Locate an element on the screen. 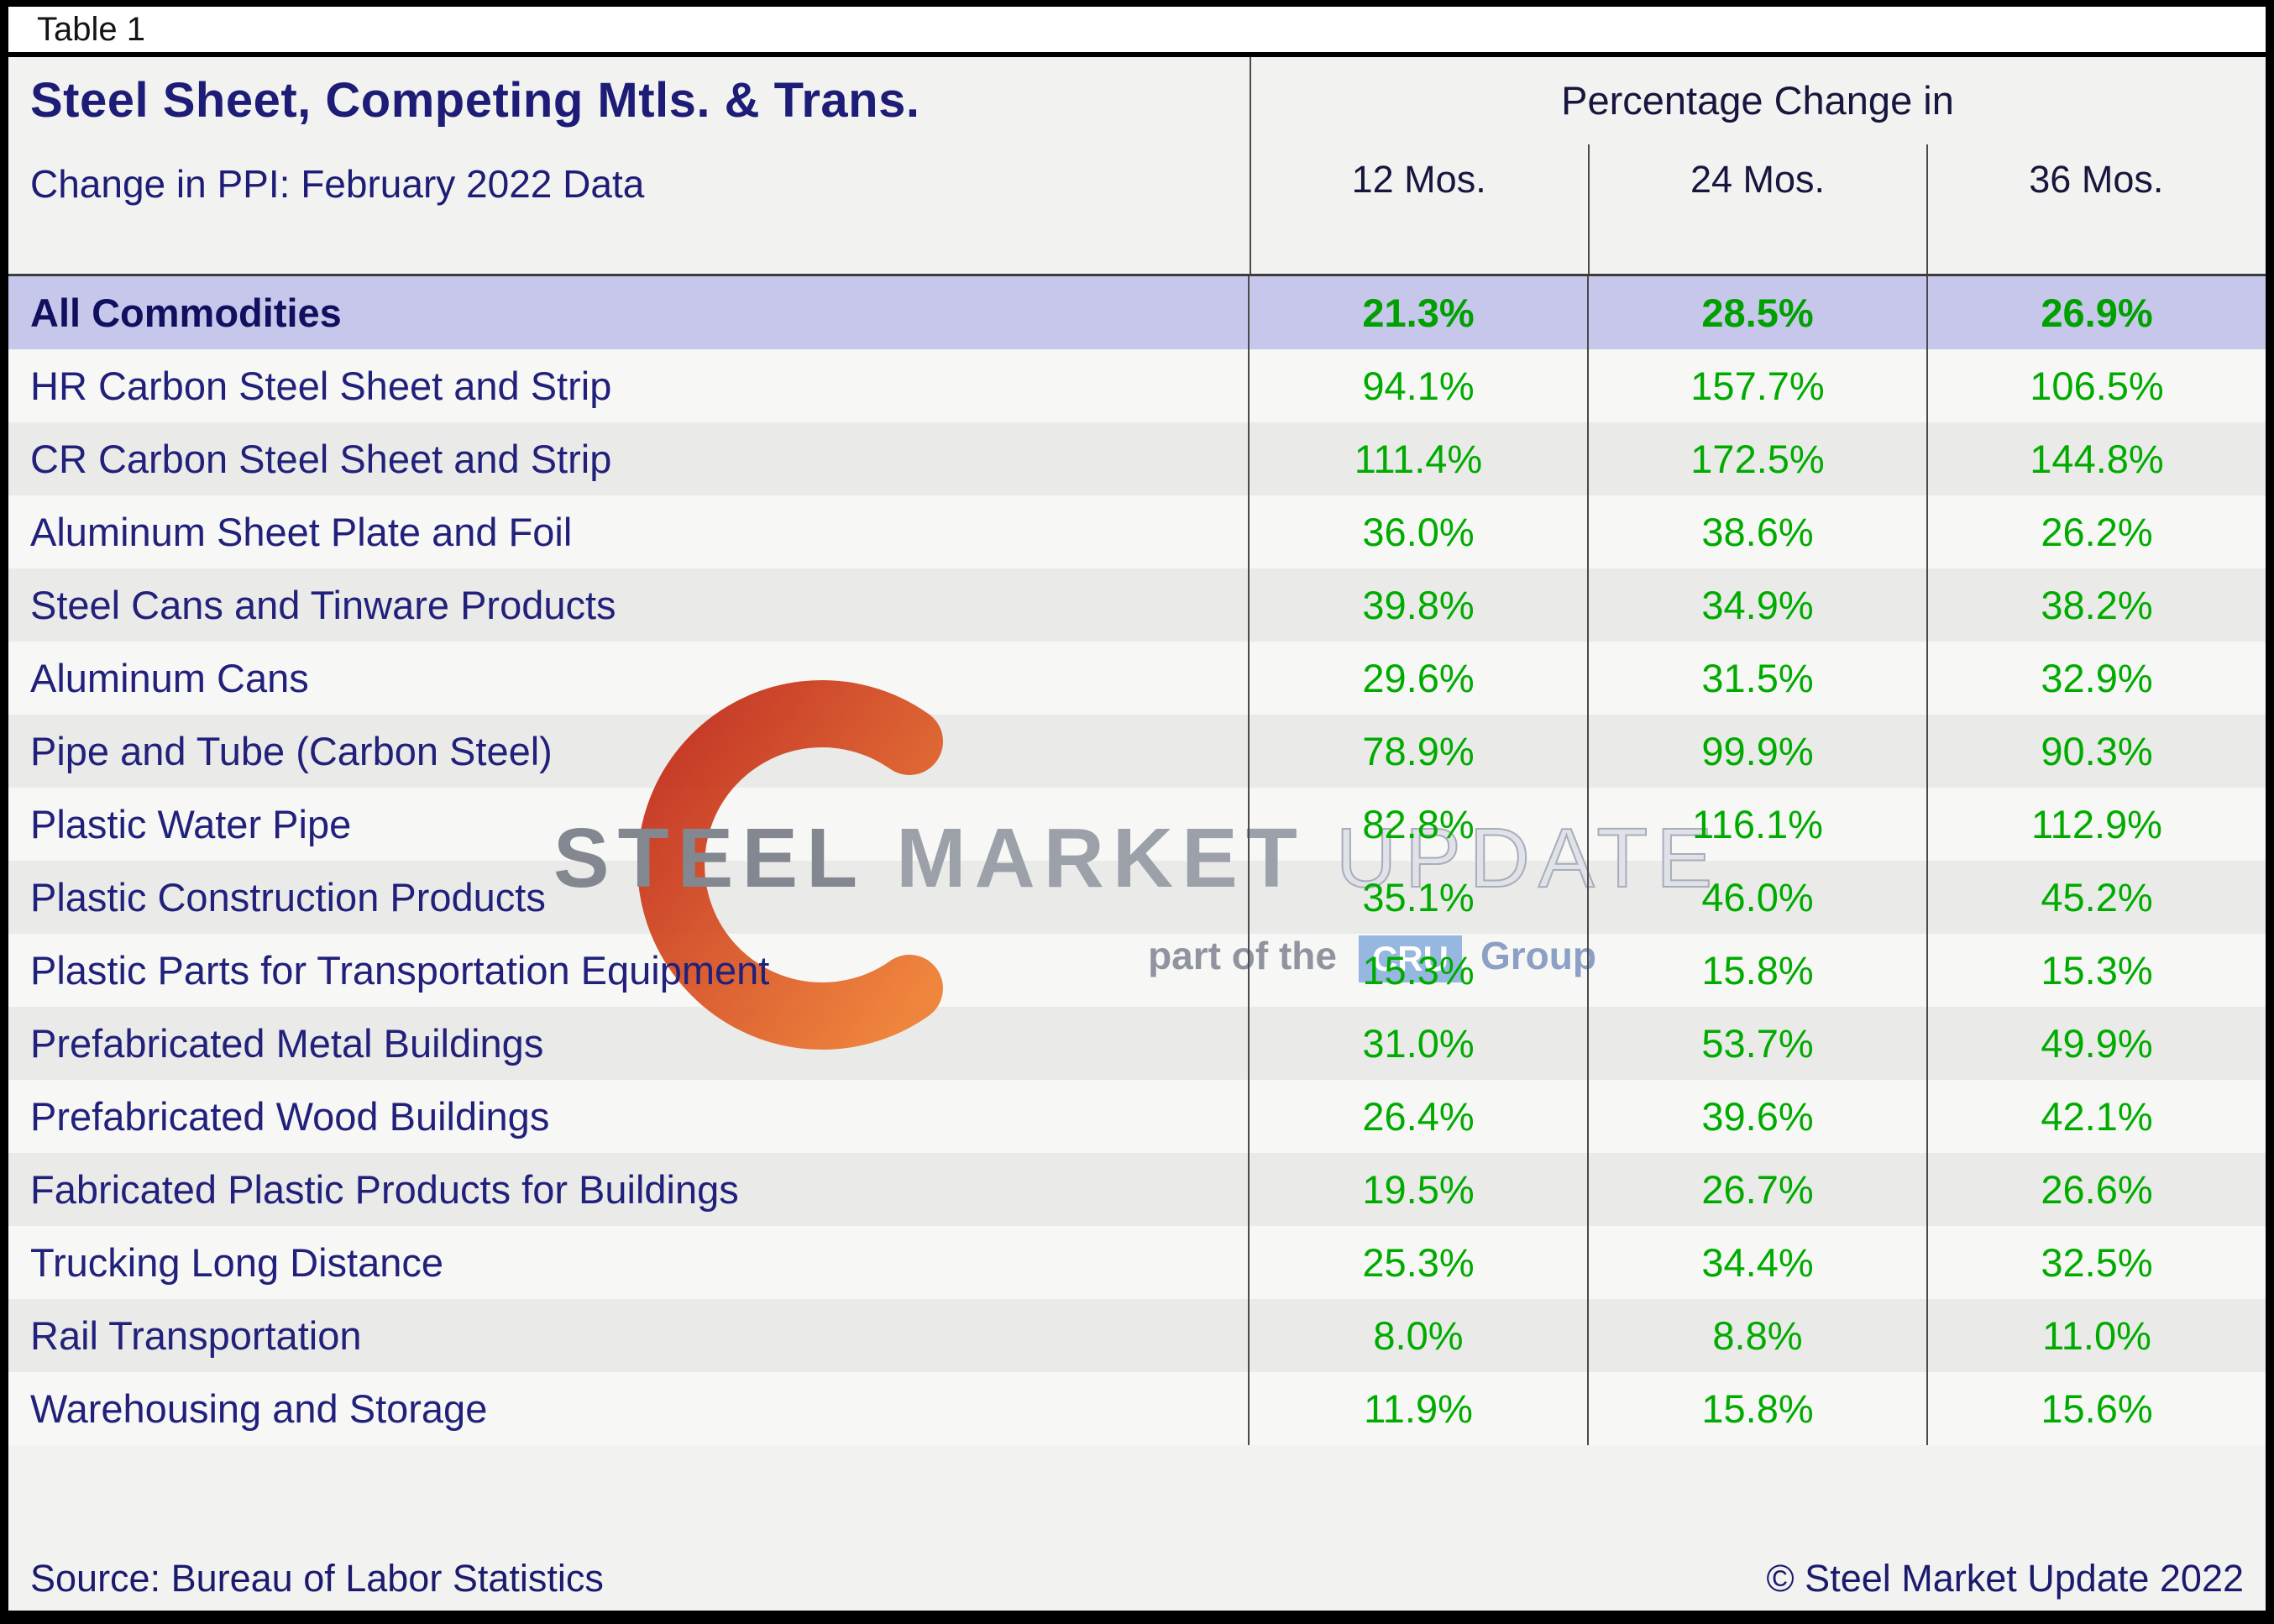 The width and height of the screenshot is (2274, 1624). value-cell: 29.6% is located at coordinates (1419, 678).